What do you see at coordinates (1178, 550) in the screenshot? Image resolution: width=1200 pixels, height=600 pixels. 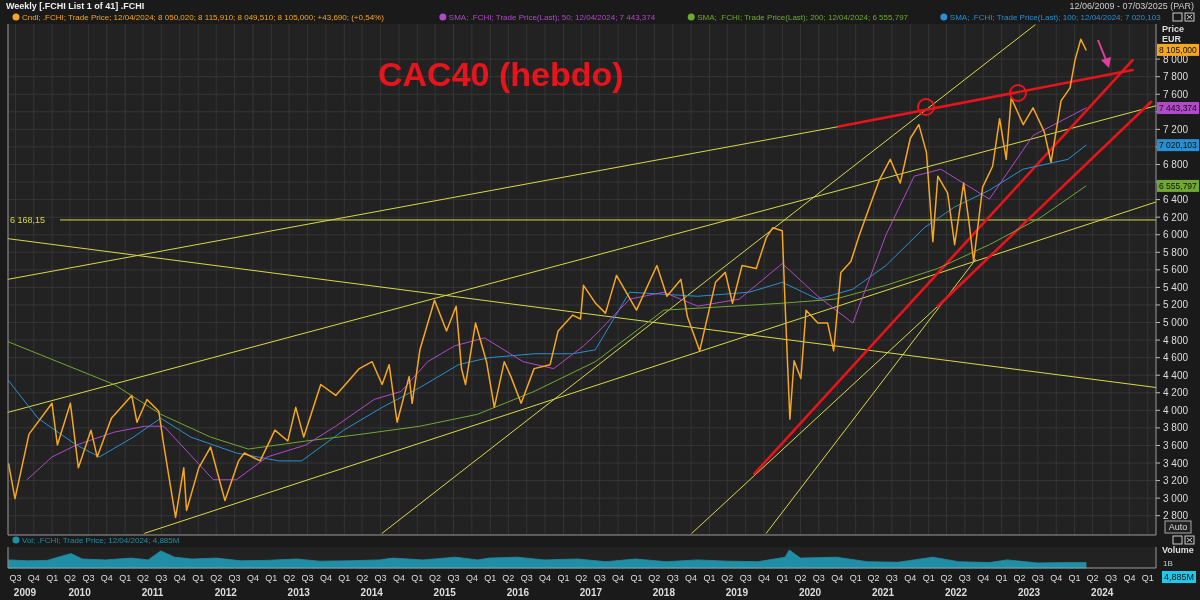 I see `y-axis-title: Volume` at bounding box center [1178, 550].